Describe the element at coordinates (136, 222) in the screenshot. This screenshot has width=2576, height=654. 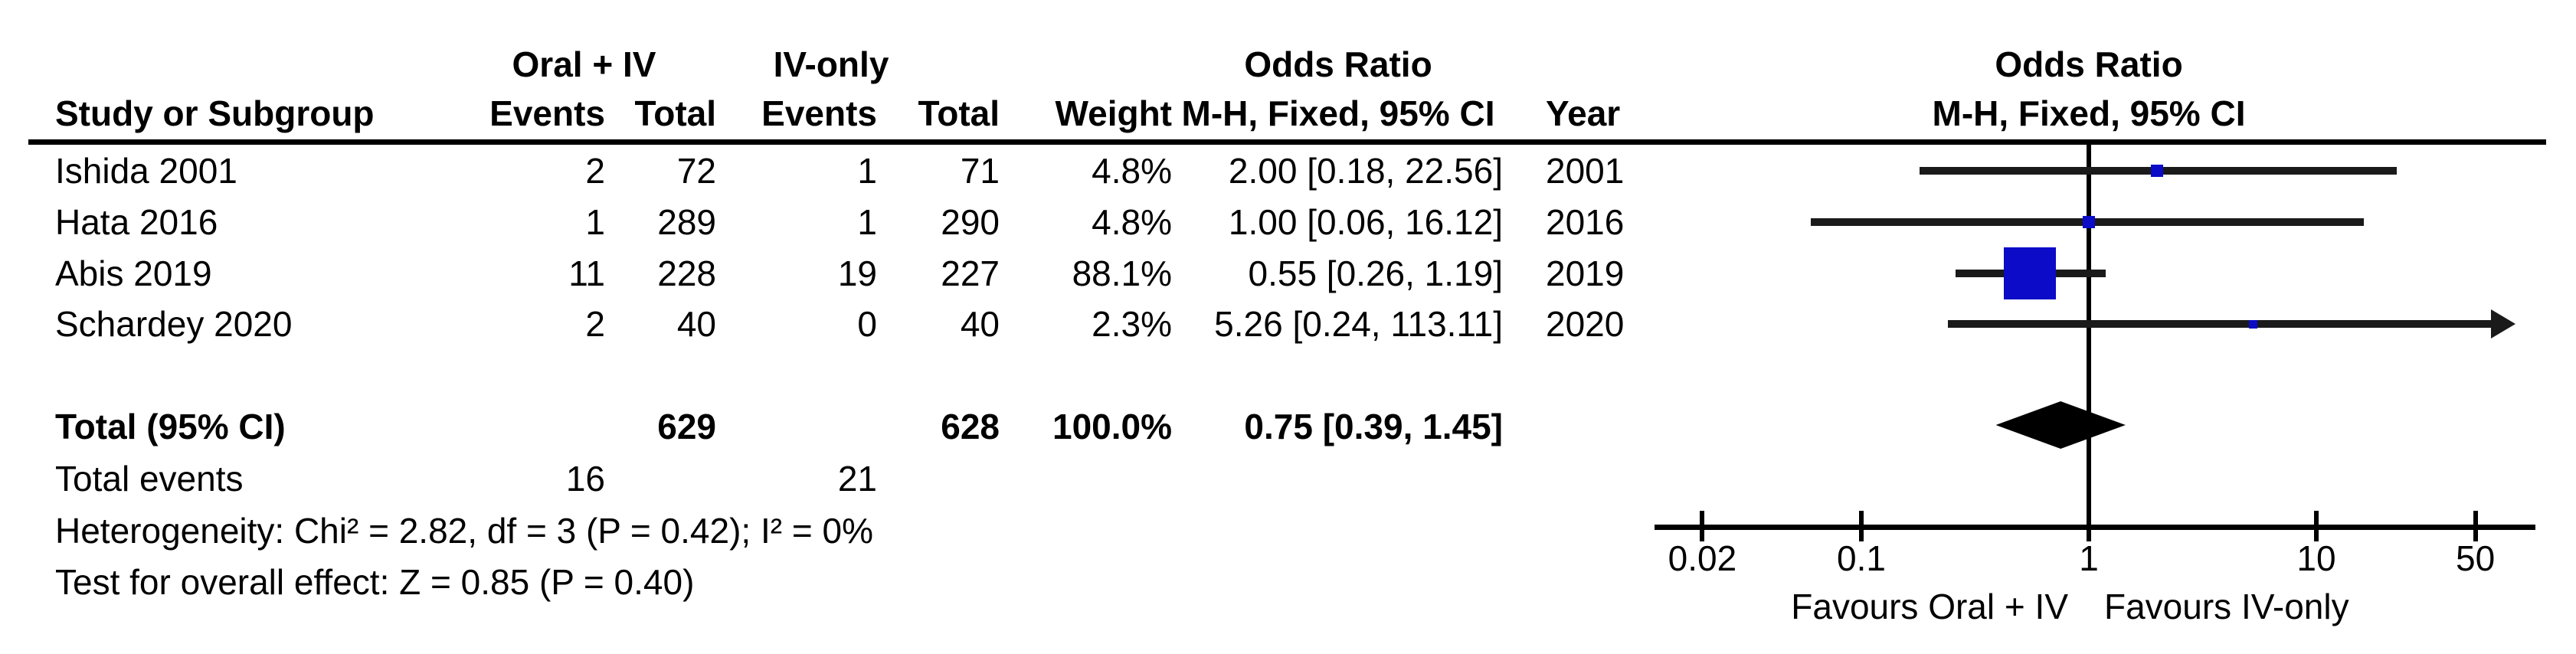
I see `study-cell-name: Hata 2016` at that location.